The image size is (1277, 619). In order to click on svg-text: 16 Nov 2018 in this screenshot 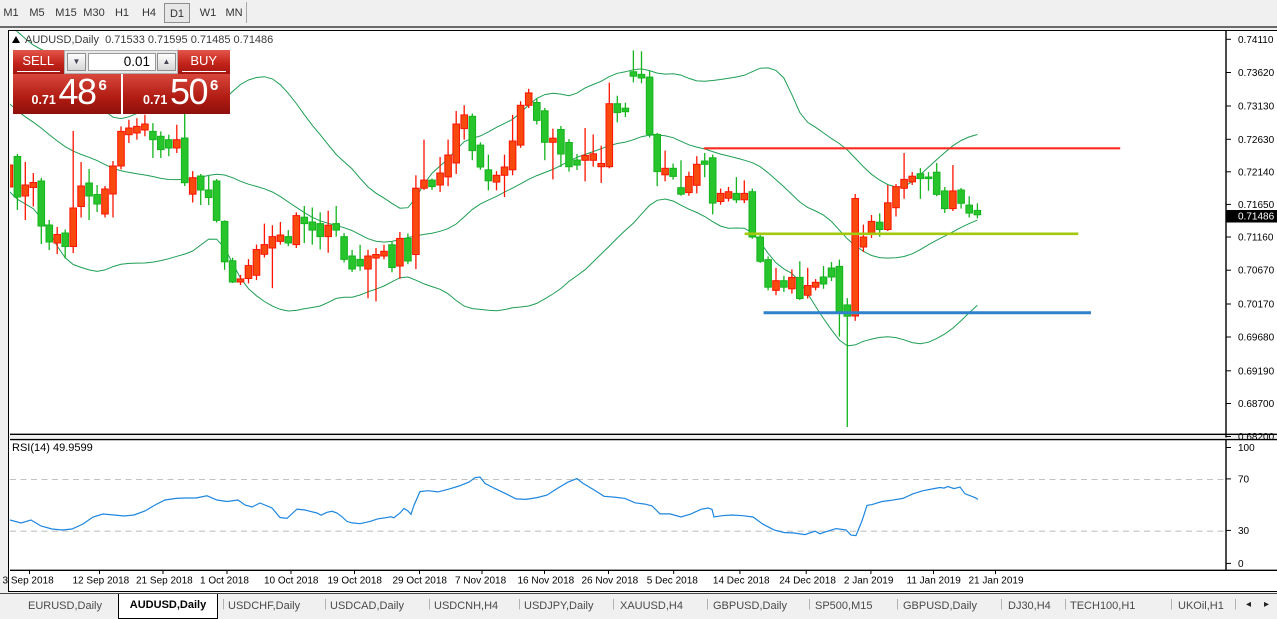, I will do `click(546, 581)`.